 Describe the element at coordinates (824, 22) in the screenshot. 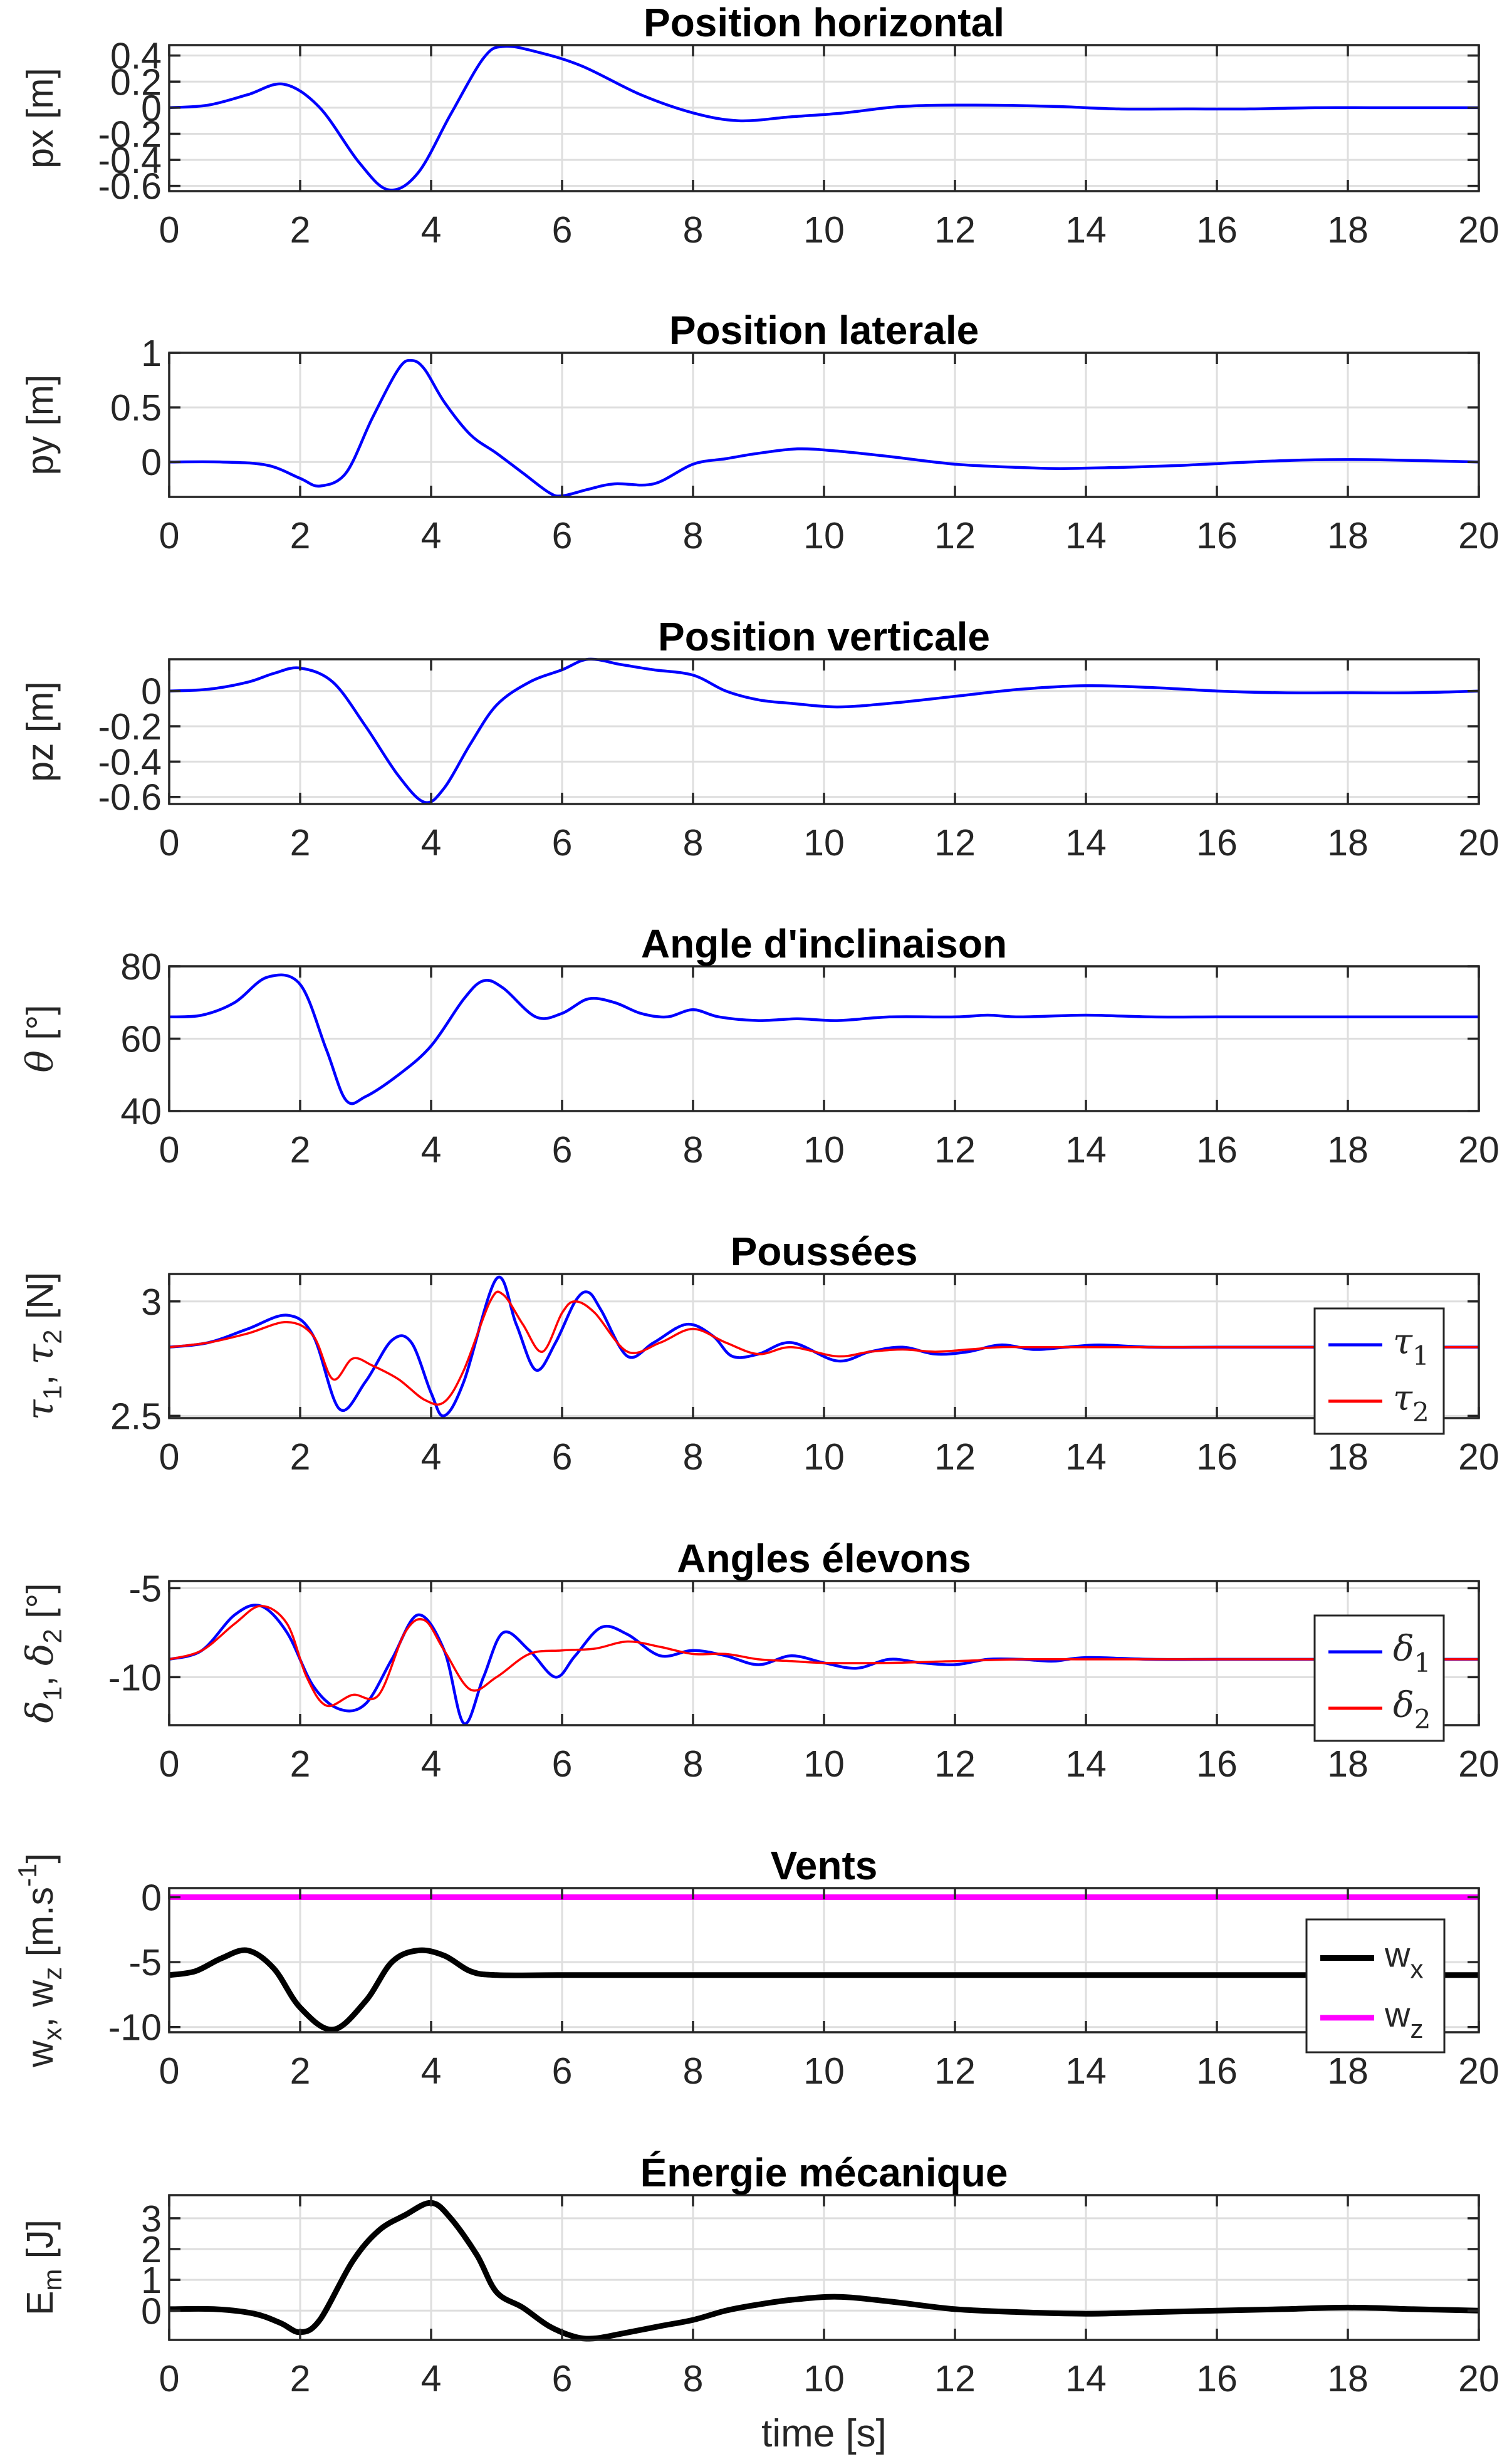

I see `chart-title: Position horizontal` at that location.